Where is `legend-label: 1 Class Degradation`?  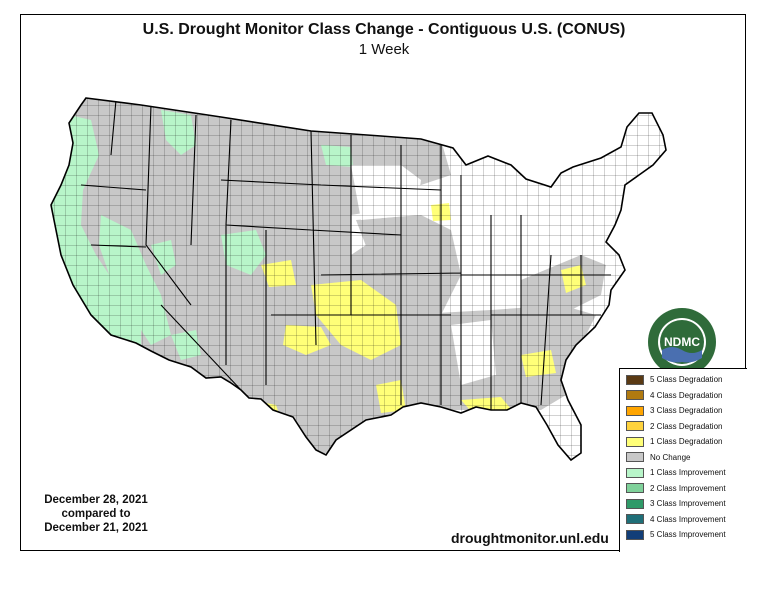
legend-label: 1 Class Degradation is located at coordinates (686, 442).